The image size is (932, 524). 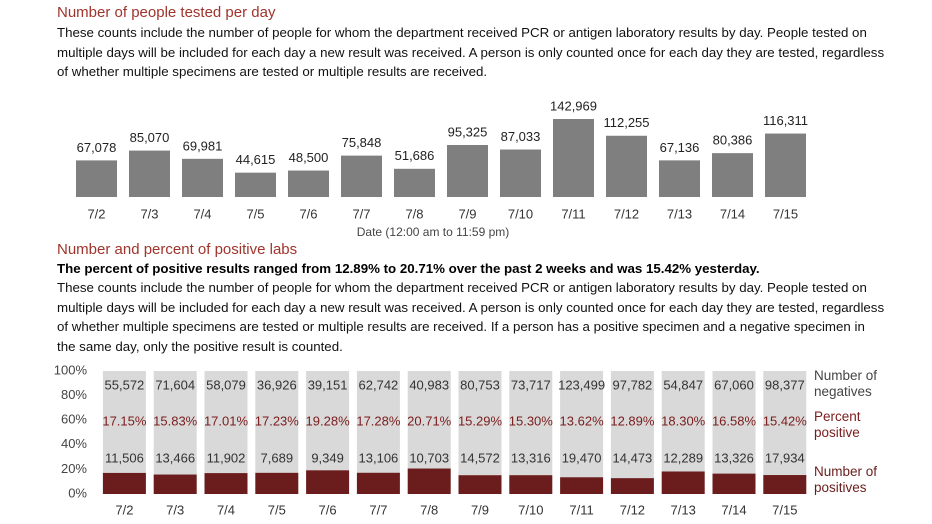 What do you see at coordinates (203, 145) in the screenshot?
I see `data-label: 69,981` at bounding box center [203, 145].